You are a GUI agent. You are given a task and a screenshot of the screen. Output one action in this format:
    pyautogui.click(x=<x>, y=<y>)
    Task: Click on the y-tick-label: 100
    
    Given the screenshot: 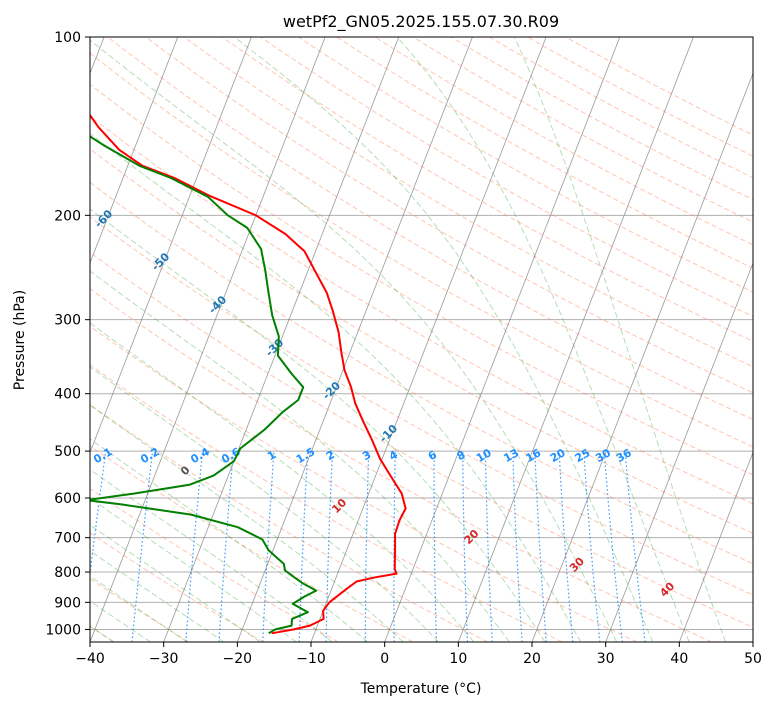 What is the action you would take?
    pyautogui.click(x=67, y=38)
    